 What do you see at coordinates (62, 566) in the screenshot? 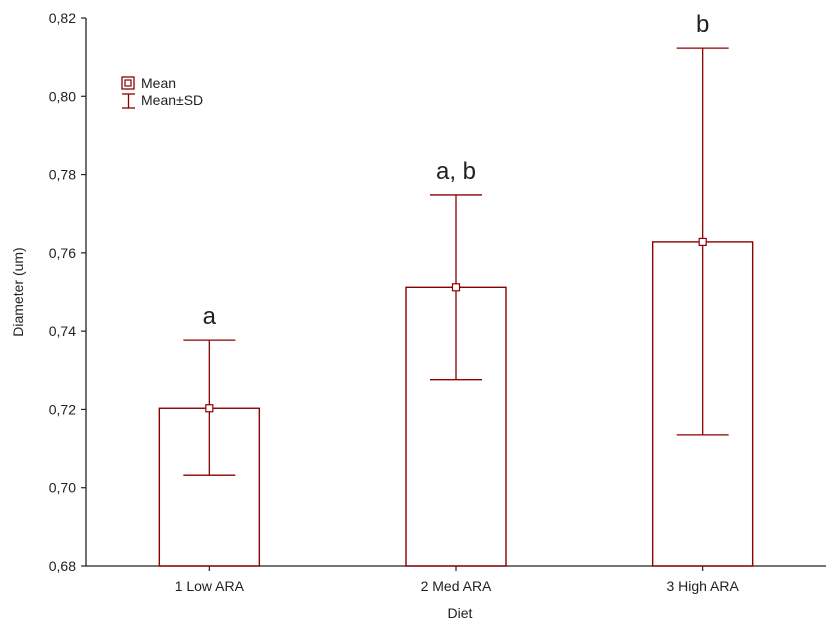
I see `y-tick-label: 0,68` at bounding box center [62, 566].